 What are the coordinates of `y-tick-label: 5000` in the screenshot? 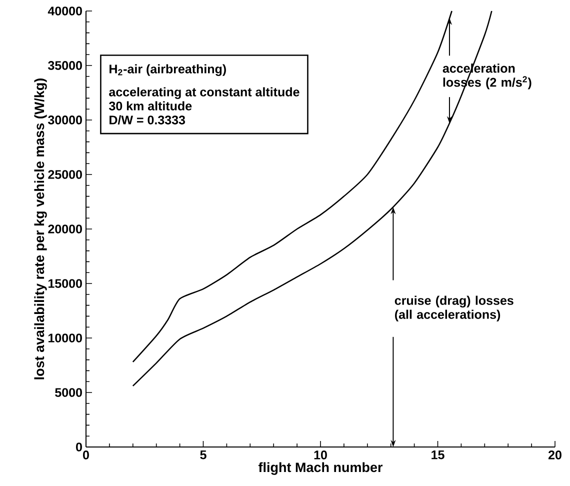 It's located at (68, 392).